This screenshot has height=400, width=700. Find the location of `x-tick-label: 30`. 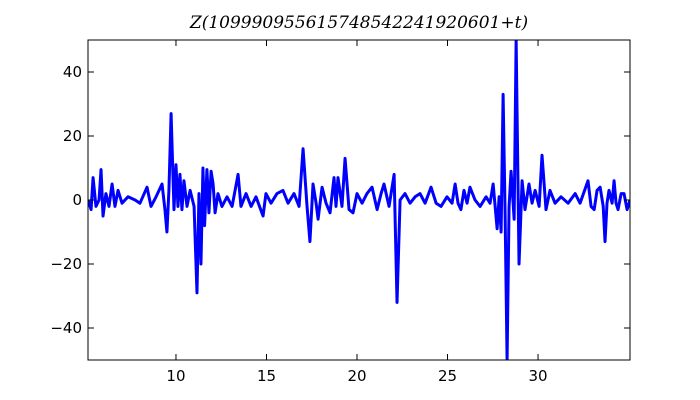

x-tick-label: 30 is located at coordinates (537, 376).